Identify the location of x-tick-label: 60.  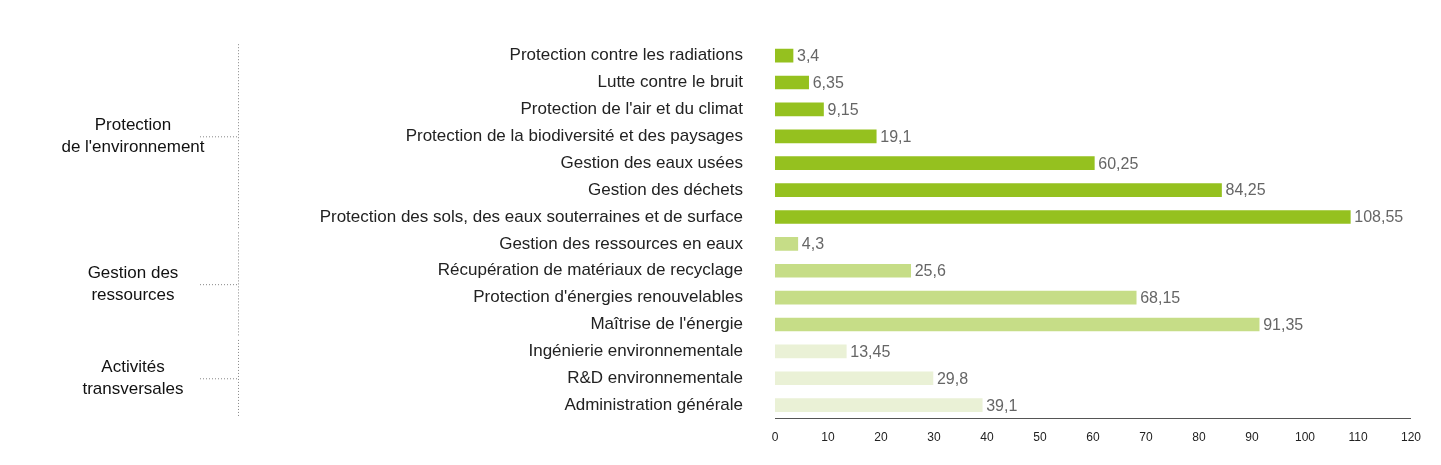
(1093, 437).